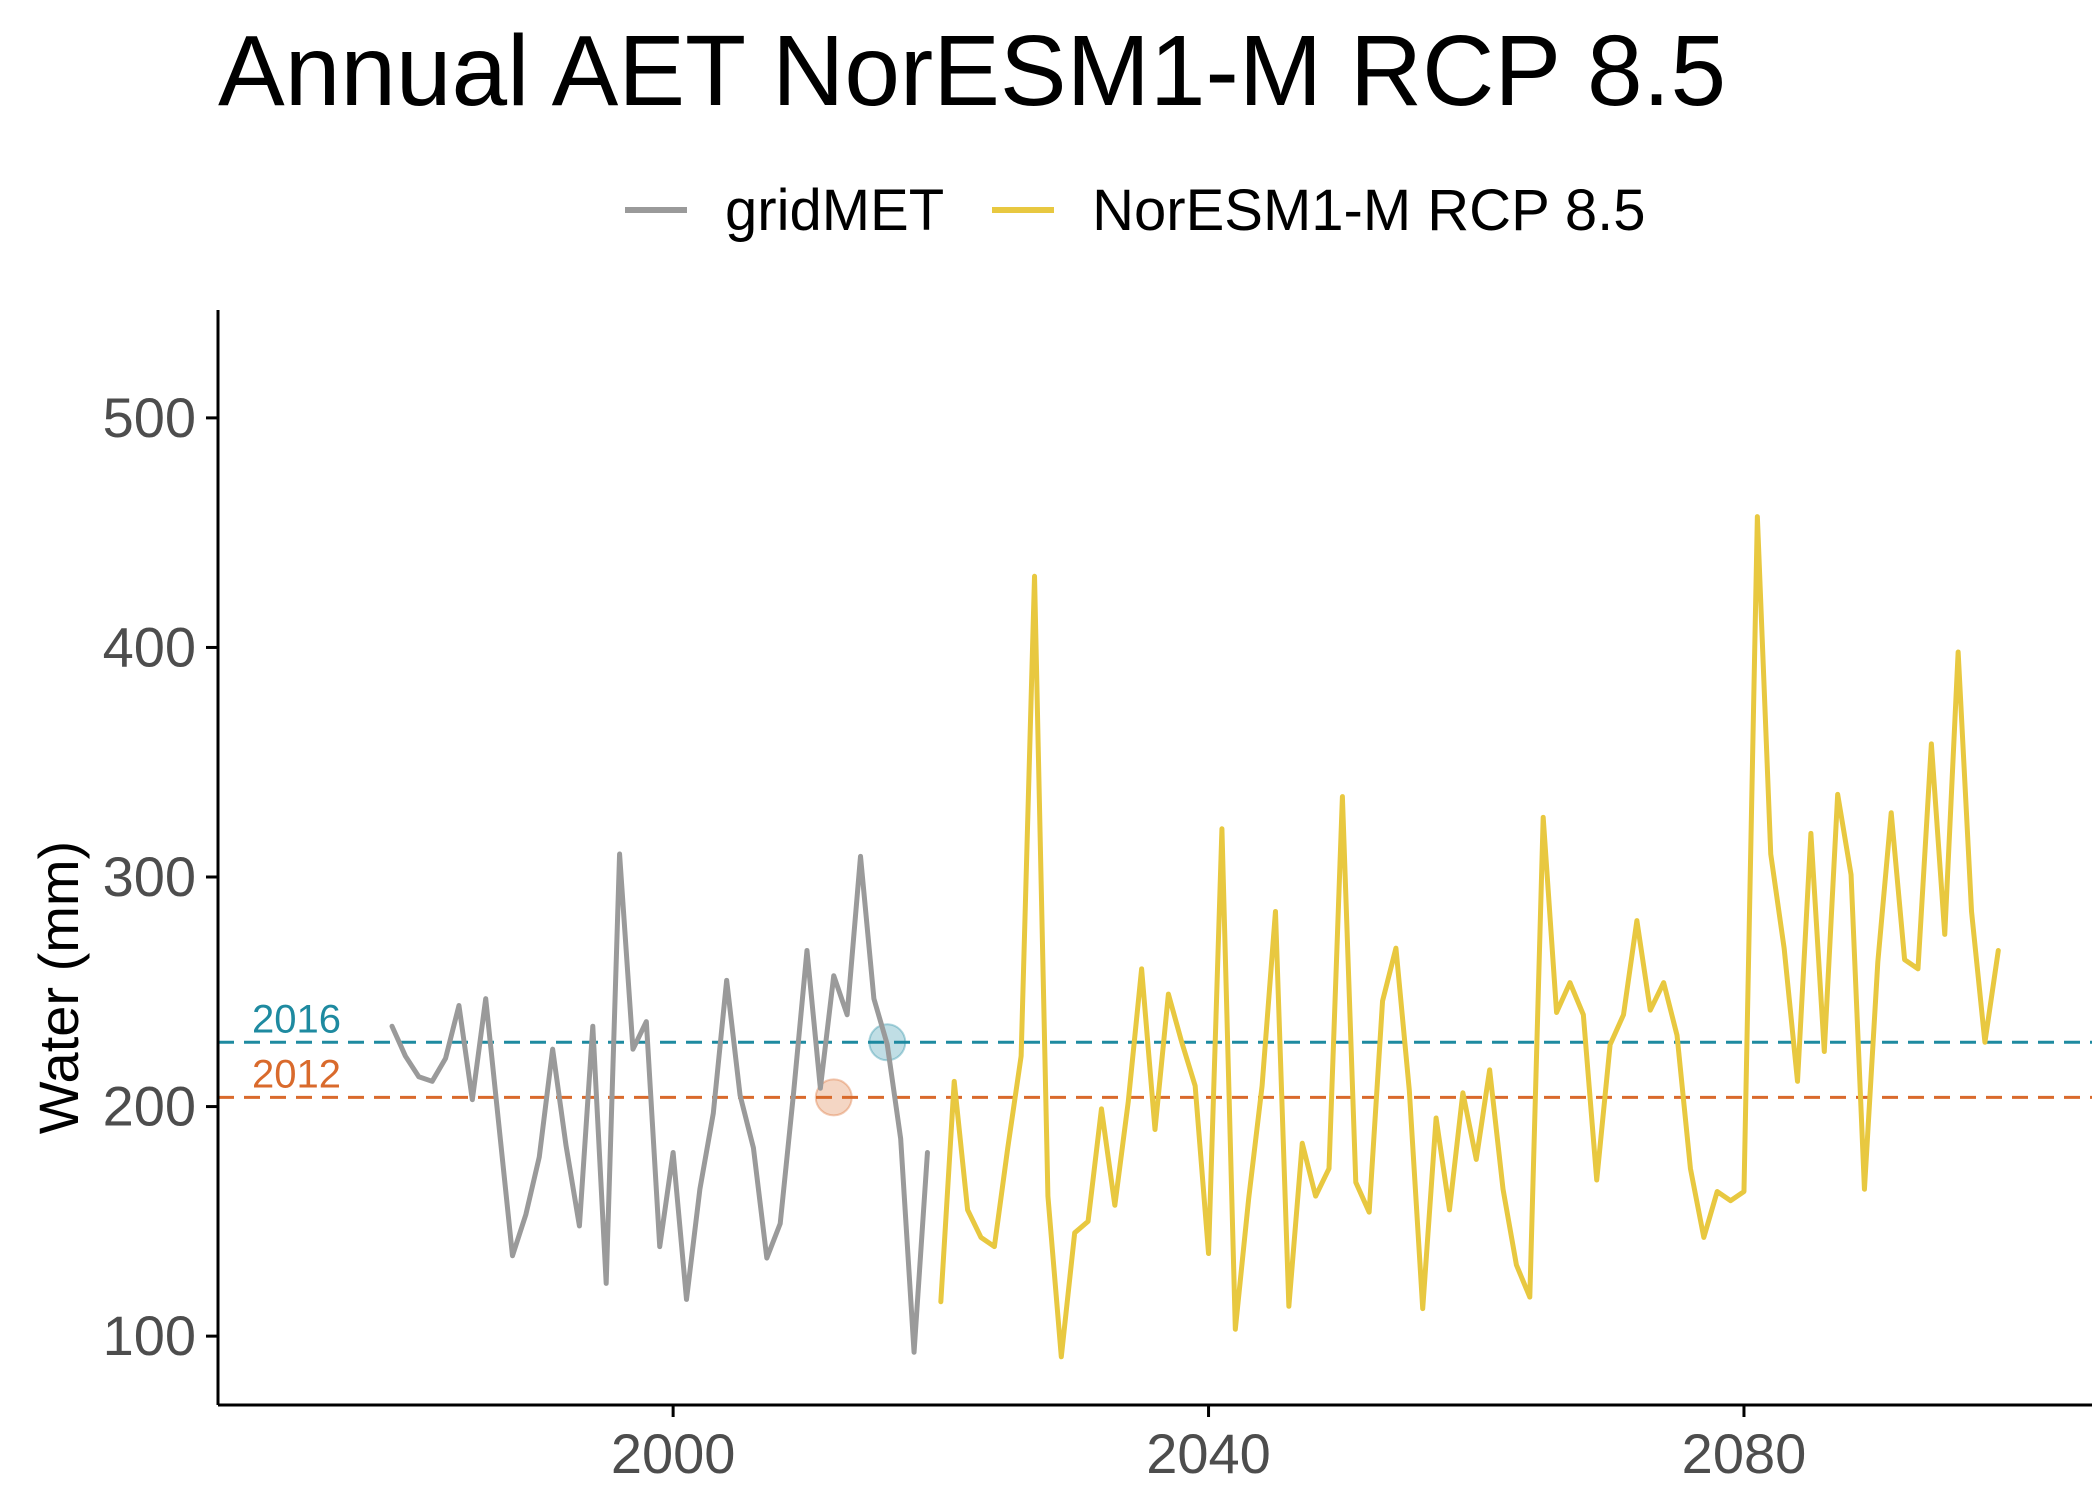 Image resolution: width=2100 pixels, height=1499 pixels. I want to click on y-tick-label-200: 200, so click(149, 1106).